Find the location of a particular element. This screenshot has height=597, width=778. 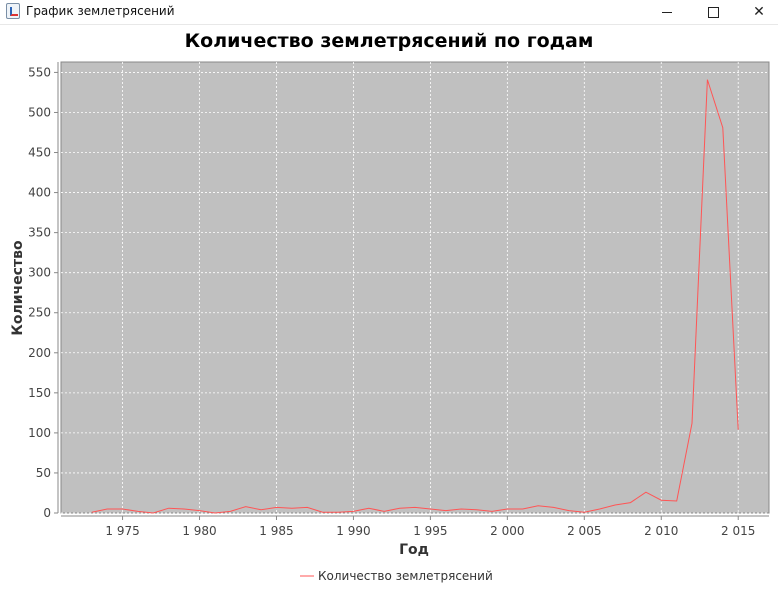

maximize-button is located at coordinates (713, 12).